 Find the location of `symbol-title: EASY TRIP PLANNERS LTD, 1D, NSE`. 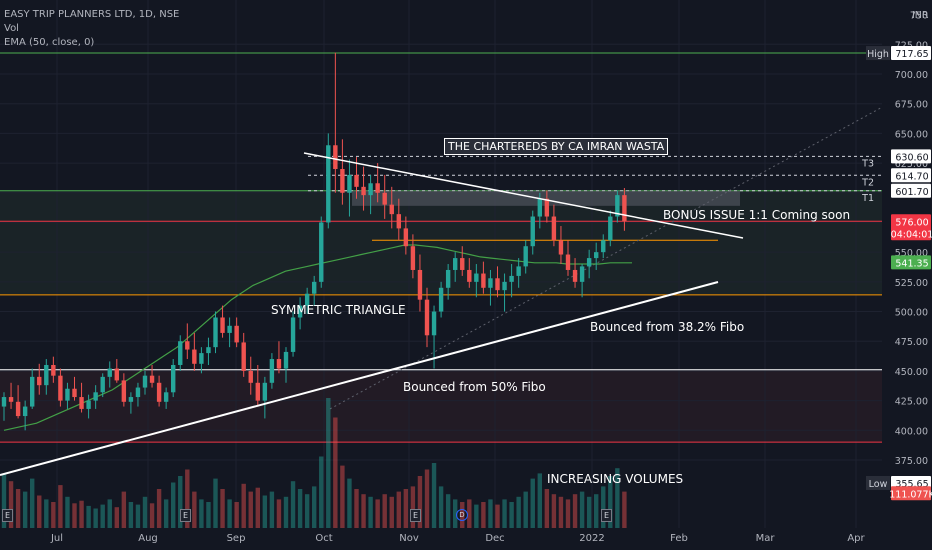

symbol-title: EASY TRIP PLANNERS LTD, 1D, NSE is located at coordinates (92, 14).